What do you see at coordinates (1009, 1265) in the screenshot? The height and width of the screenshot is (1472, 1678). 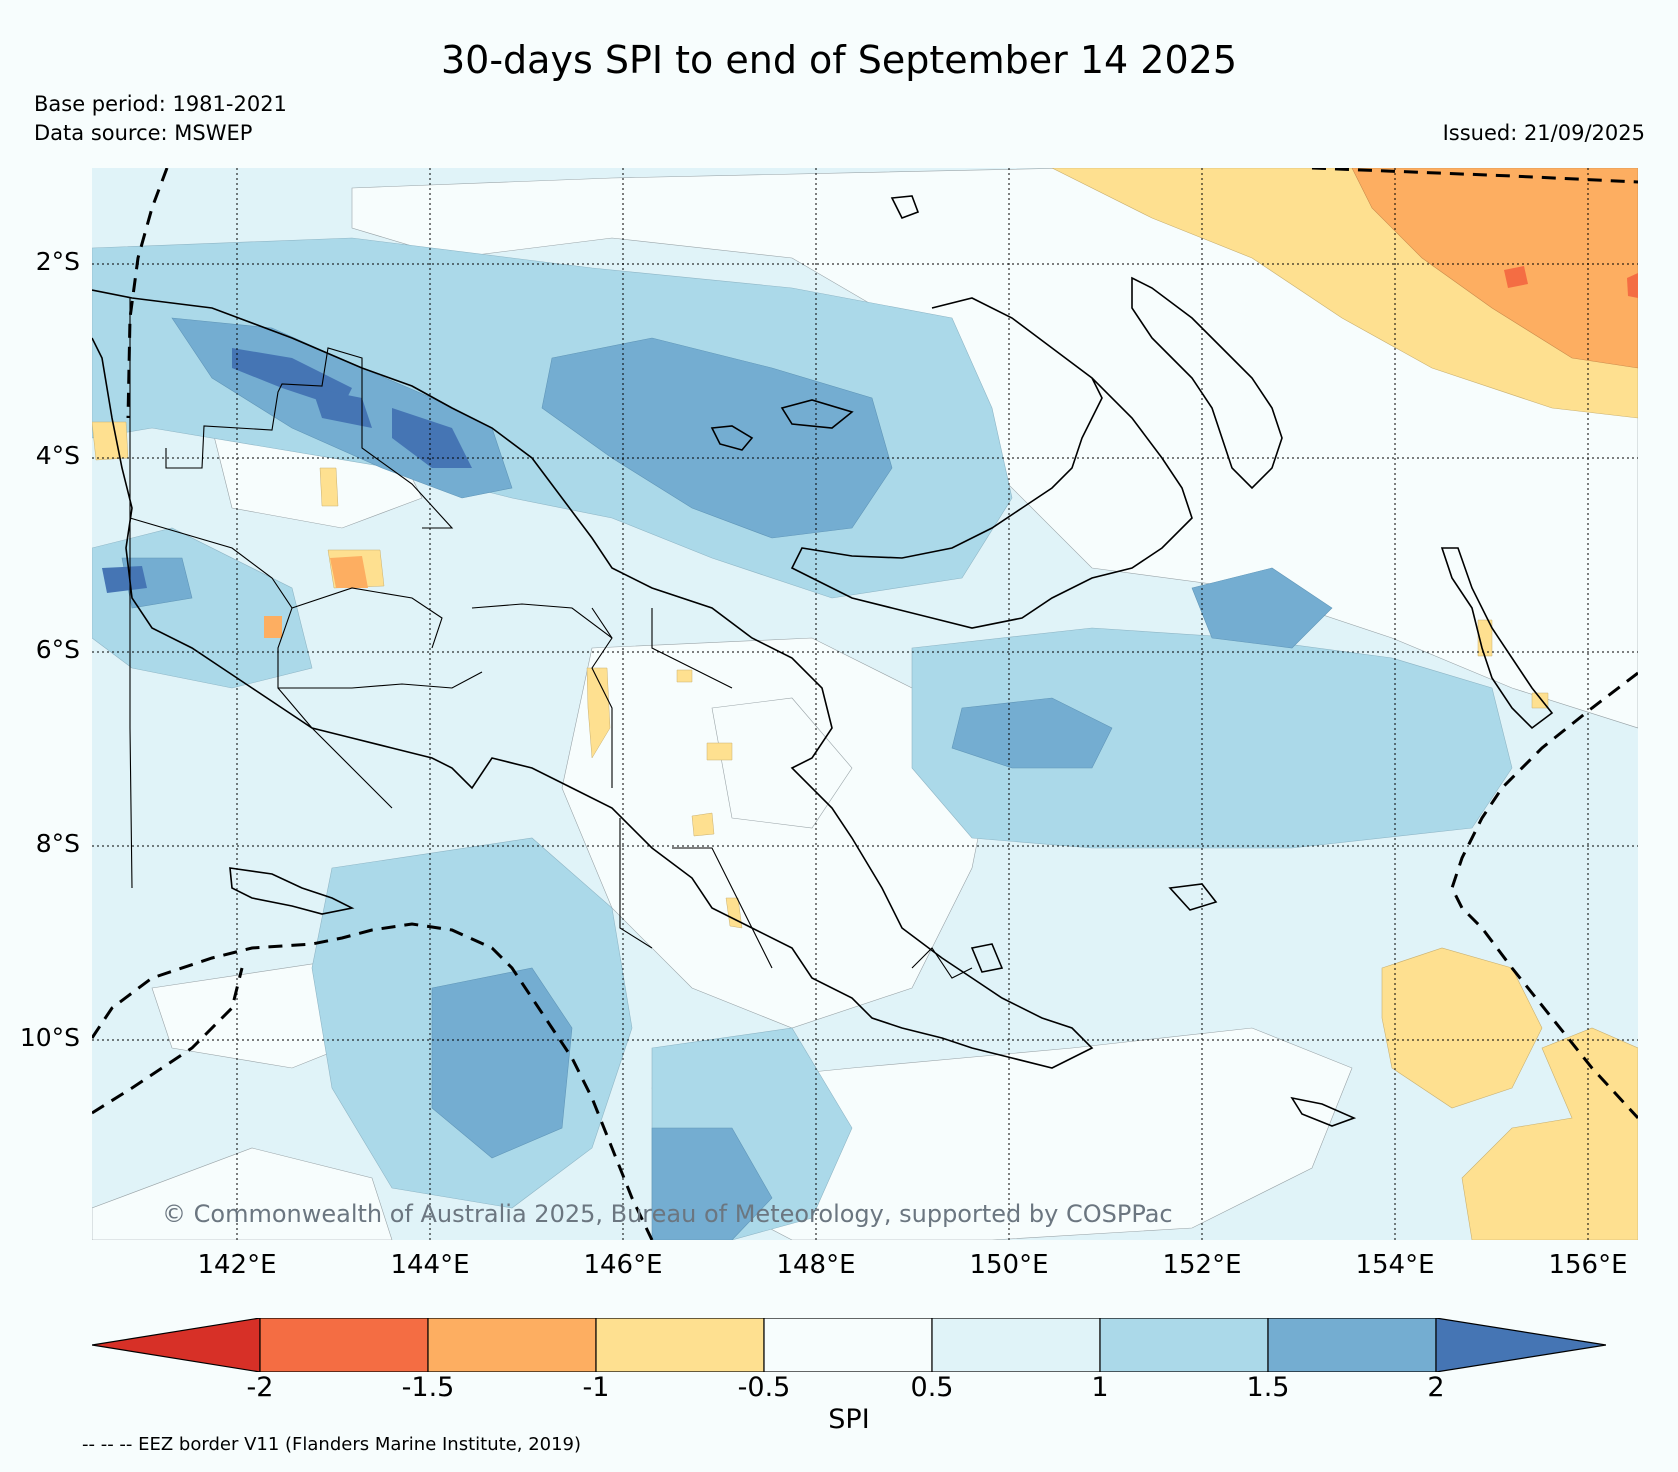 I see `lon-label-150e: 150°E` at bounding box center [1009, 1265].